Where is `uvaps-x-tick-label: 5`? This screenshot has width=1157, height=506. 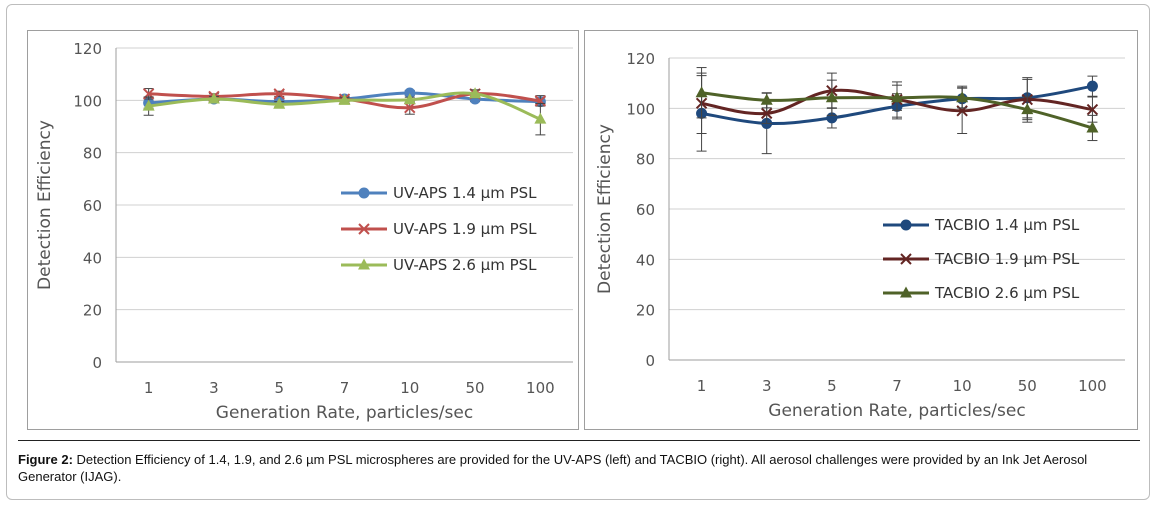
uvaps-x-tick-label: 5 is located at coordinates (279, 388).